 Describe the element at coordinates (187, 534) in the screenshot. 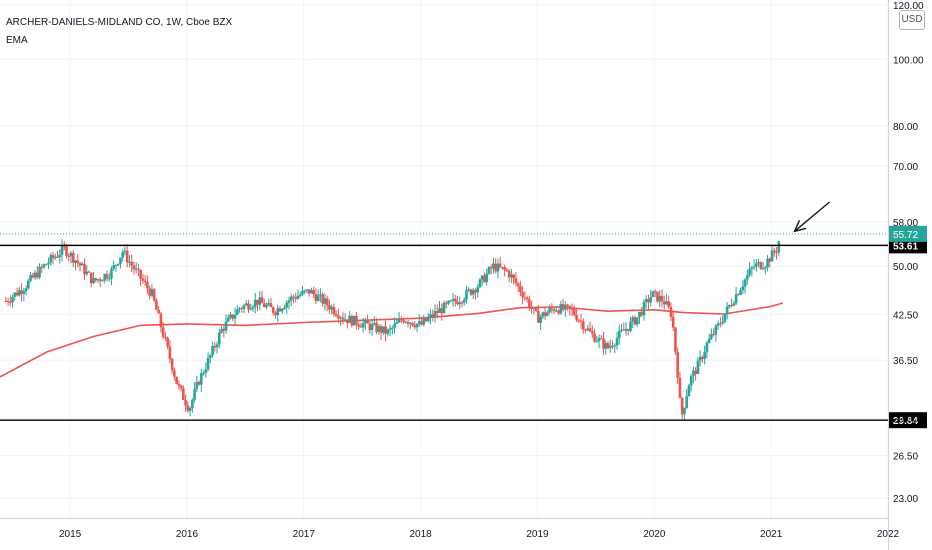

I see `x-tick-label: 2016` at that location.